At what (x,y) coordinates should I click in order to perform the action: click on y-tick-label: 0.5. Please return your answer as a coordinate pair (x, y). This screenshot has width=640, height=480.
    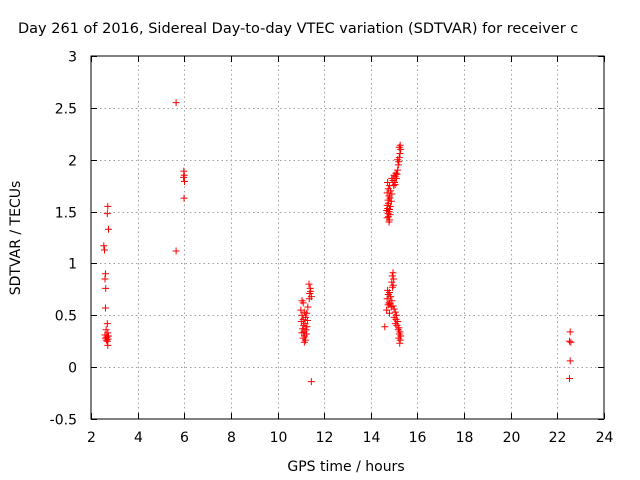
    Looking at the image, I should click on (66, 317).